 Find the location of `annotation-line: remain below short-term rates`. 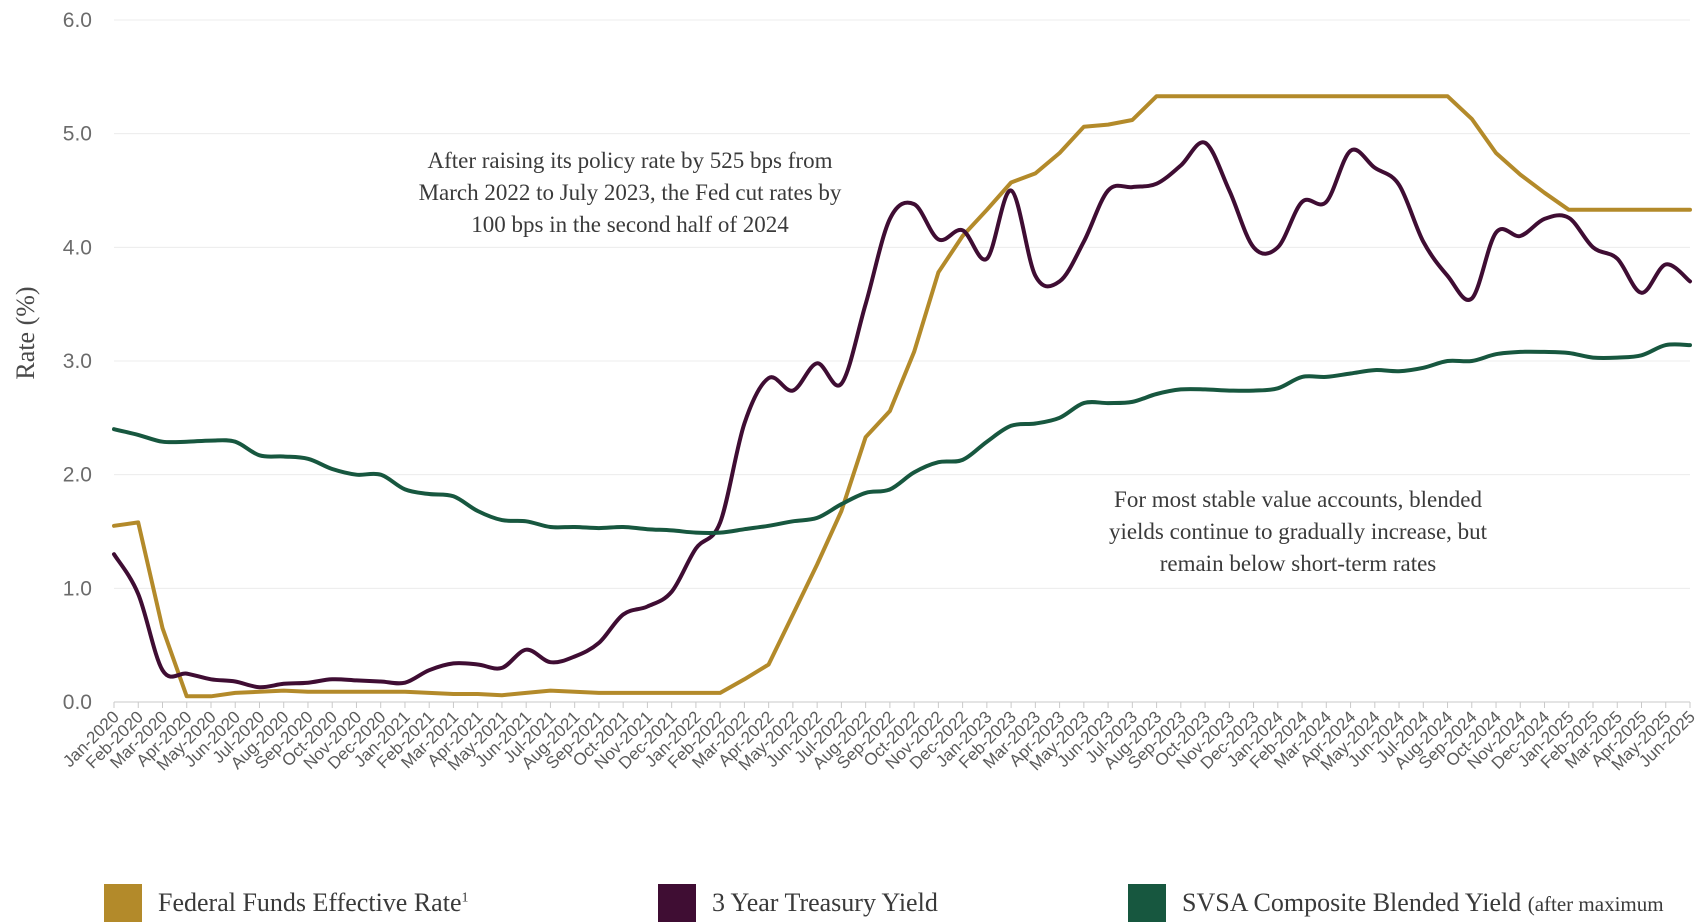

annotation-line: remain below short-term rates is located at coordinates (1298, 563).